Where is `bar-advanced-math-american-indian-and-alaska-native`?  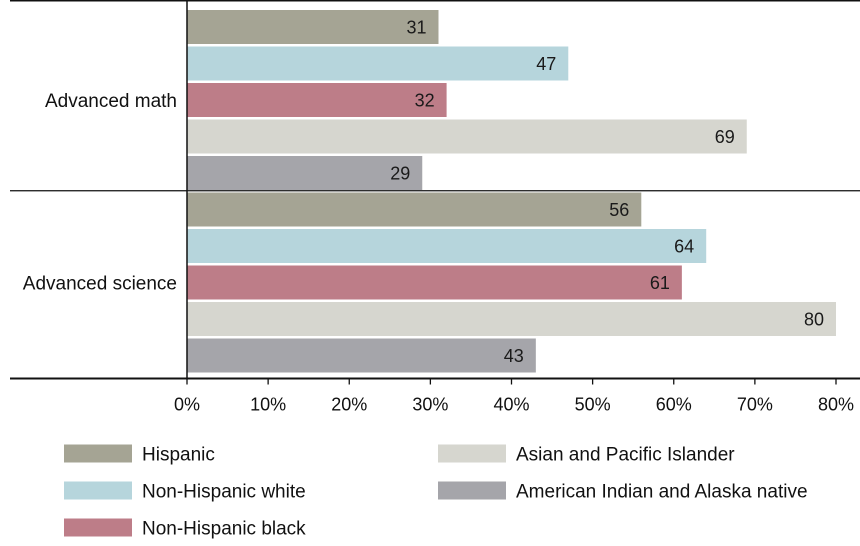 bar-advanced-math-american-indian-and-alaska-native is located at coordinates (305, 173).